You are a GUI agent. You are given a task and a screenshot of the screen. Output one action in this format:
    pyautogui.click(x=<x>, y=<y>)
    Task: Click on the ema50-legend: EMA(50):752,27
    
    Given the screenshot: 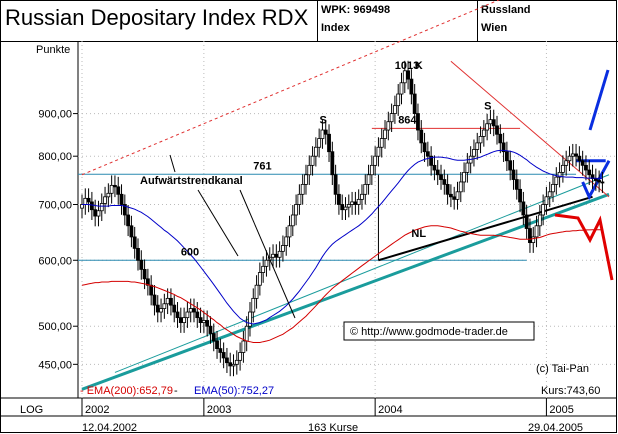 What is the action you would take?
    pyautogui.click(x=234, y=391)
    